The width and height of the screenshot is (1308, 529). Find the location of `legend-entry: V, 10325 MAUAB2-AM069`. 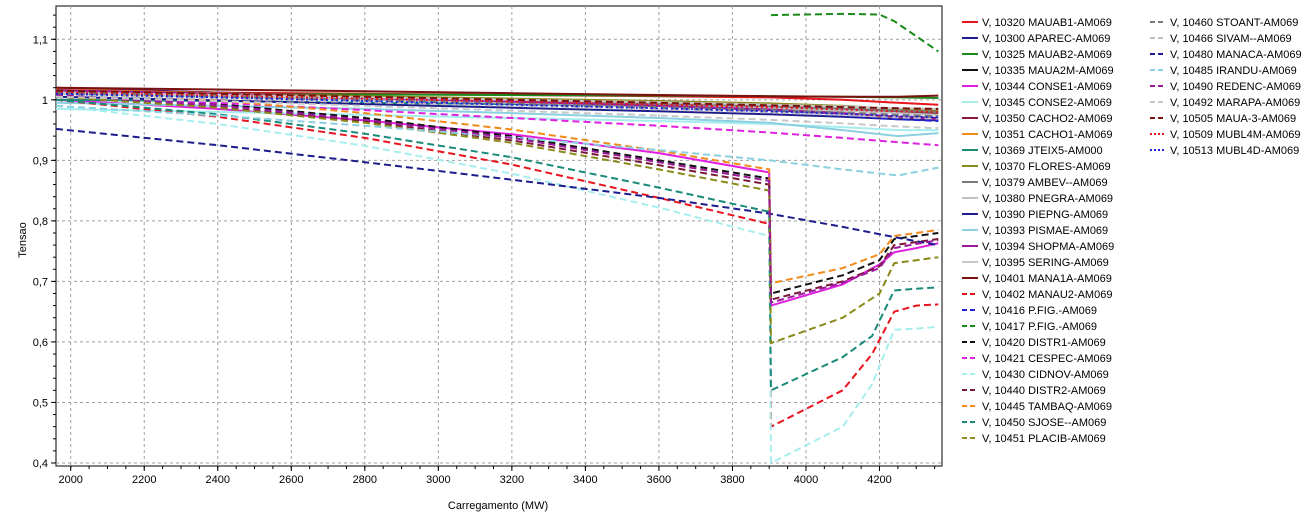

legend-entry: V, 10325 MAUAB2-AM069 is located at coordinates (1047, 55).